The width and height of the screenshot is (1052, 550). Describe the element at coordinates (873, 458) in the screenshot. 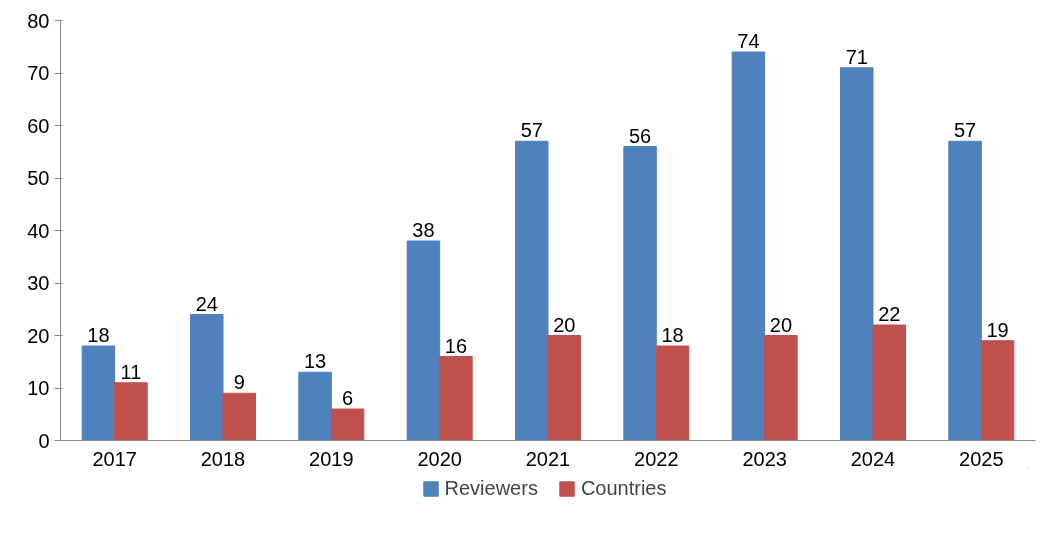

I see `x-tick-label: 2024` at that location.